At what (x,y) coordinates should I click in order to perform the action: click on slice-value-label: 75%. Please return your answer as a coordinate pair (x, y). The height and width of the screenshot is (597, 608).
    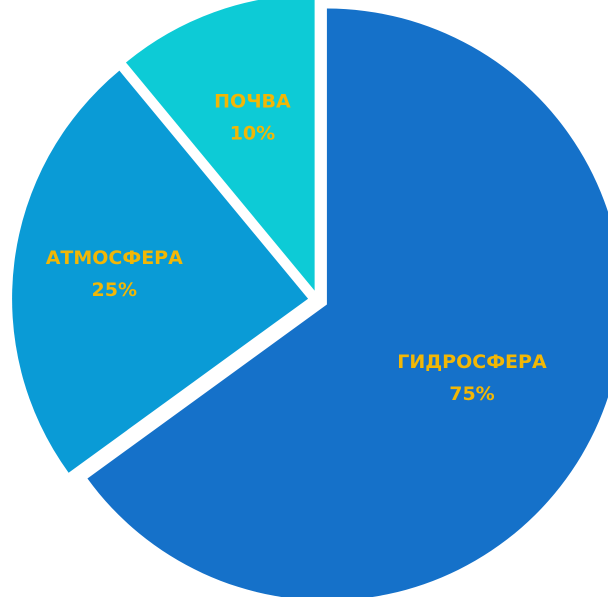
    Looking at the image, I should click on (471, 394).